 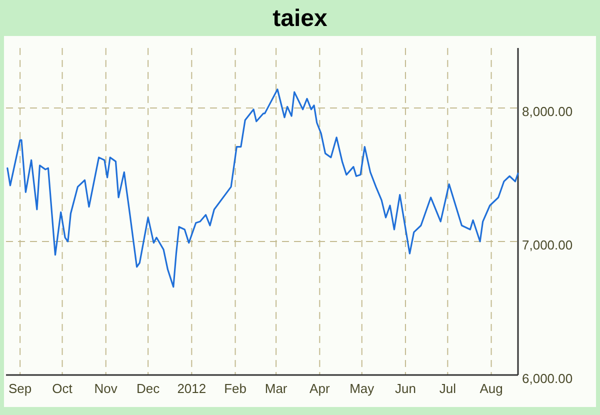 What do you see at coordinates (547, 378) in the screenshot?
I see `y-tick-label: 6,000.00` at bounding box center [547, 378].